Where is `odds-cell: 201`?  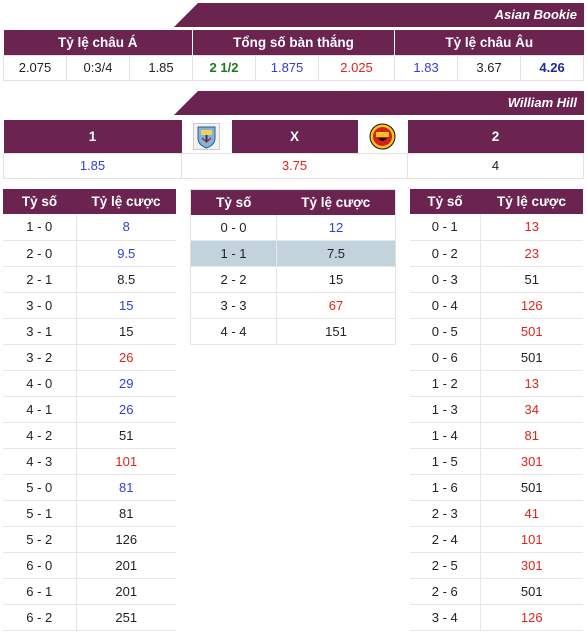
odds-cell: 201 is located at coordinates (126, 565).